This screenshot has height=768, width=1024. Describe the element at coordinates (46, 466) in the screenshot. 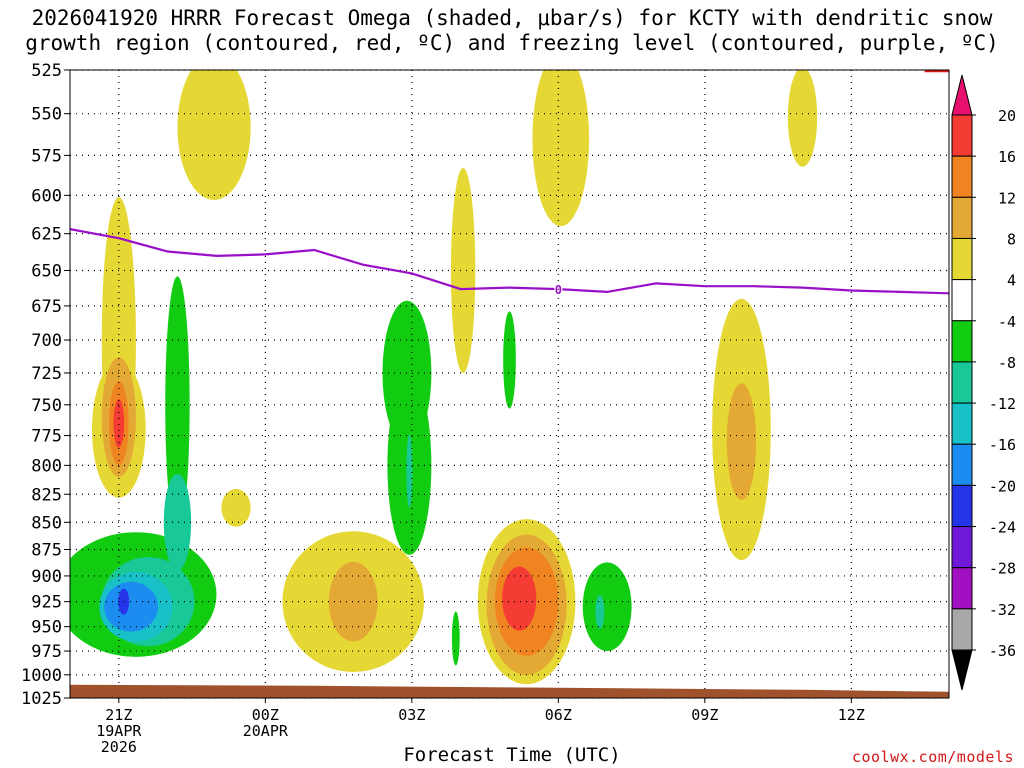

I see `y-tick-label: 800` at that location.